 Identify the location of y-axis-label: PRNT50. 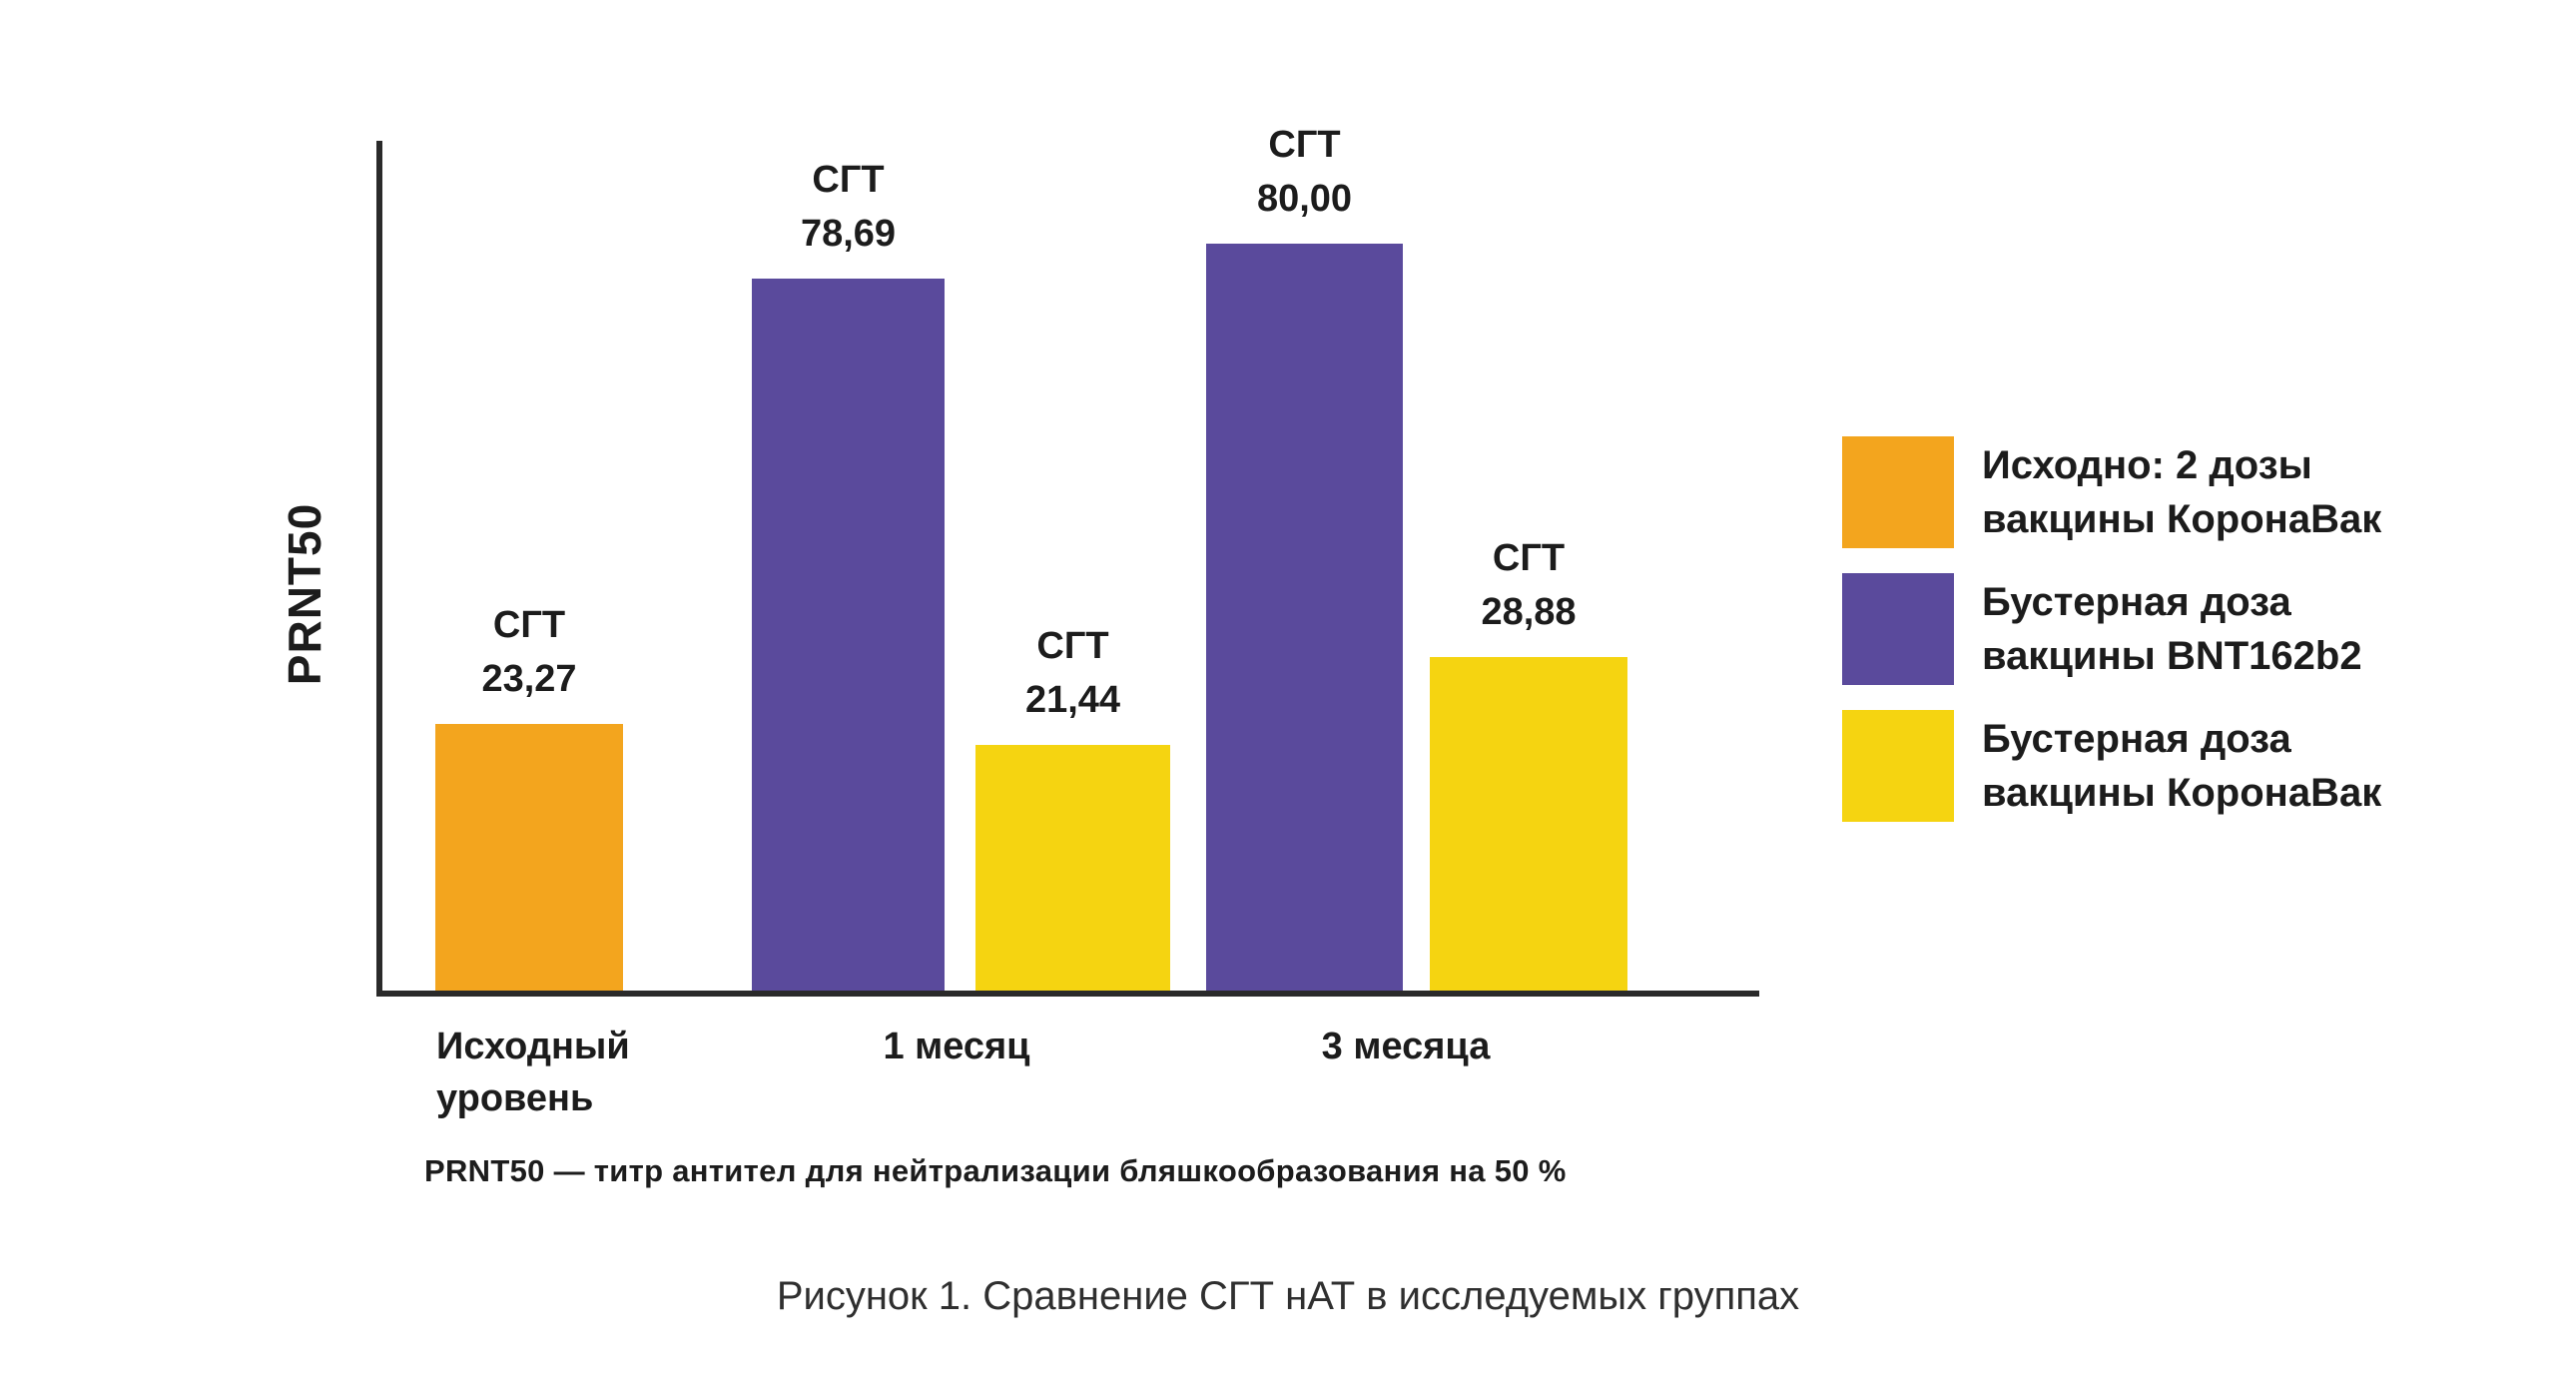
(304, 594).